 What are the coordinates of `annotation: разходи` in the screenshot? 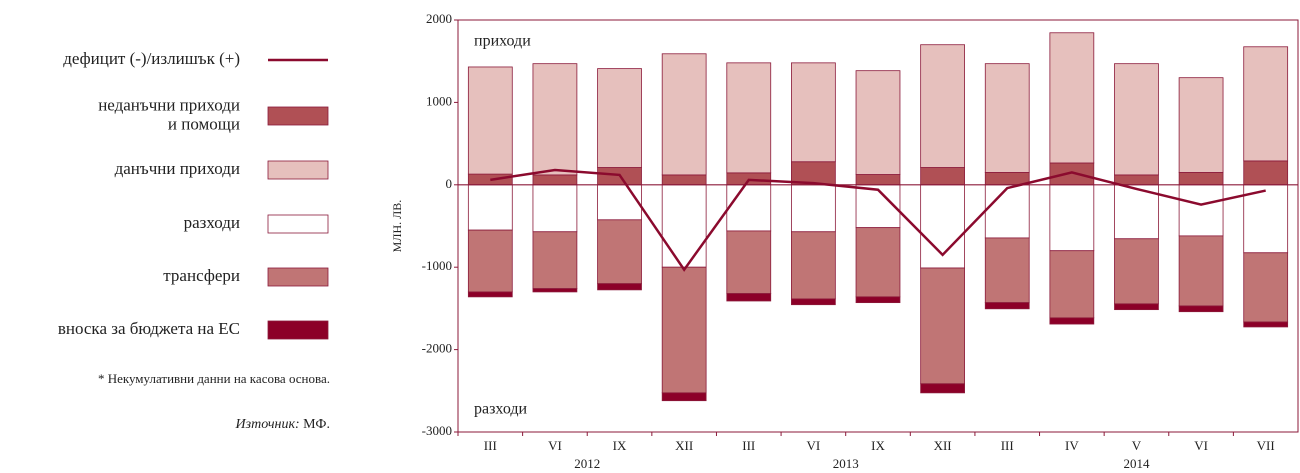 It's located at (500, 409).